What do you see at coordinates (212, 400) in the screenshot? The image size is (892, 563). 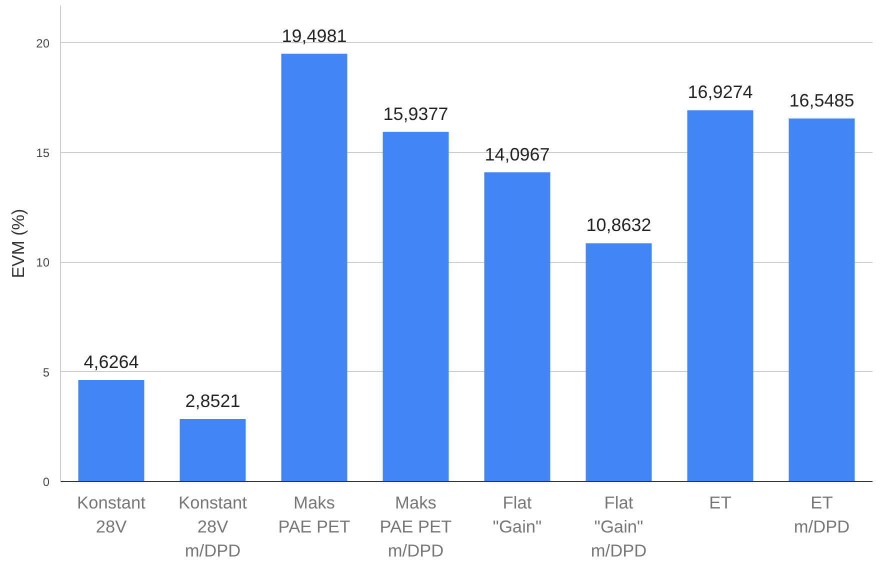 I see `data-label: 2,8521` at bounding box center [212, 400].